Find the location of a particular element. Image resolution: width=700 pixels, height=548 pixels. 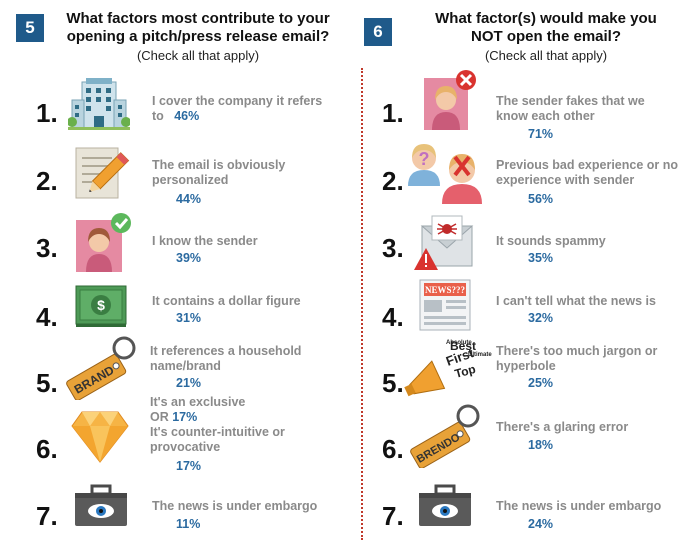

answer-line: It's counter-intuitive or is located at coordinates (217, 432).